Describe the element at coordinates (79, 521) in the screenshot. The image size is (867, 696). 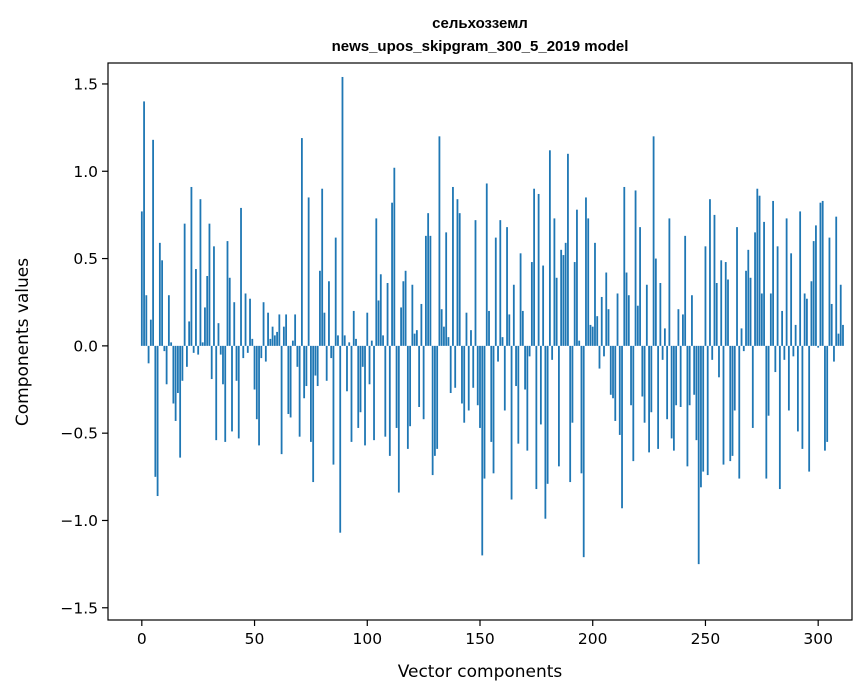
I see `y-tick-label: −1.0` at that location.